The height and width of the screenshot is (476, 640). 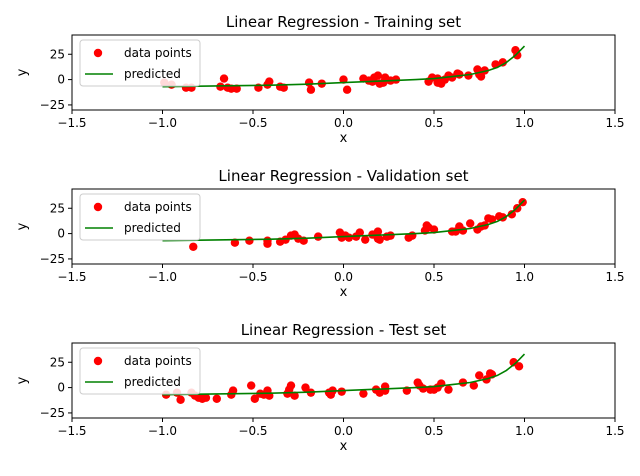 What do you see at coordinates (343, 176) in the screenshot?
I see `chart-title: Linear Regression - Validation set` at bounding box center [343, 176].